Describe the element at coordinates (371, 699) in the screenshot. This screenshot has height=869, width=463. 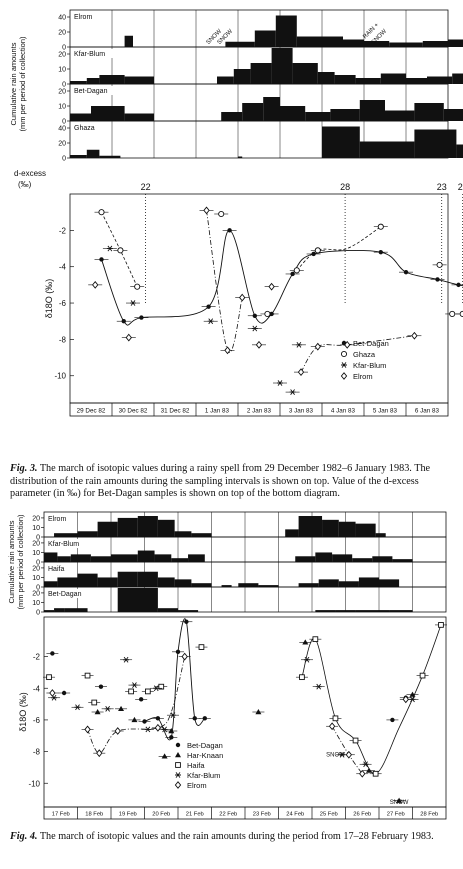
I see `f4-curve-haifa` at that location.